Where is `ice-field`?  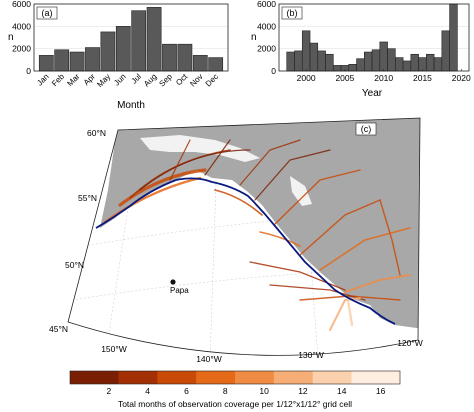 ice-field is located at coordinates (200, 148).